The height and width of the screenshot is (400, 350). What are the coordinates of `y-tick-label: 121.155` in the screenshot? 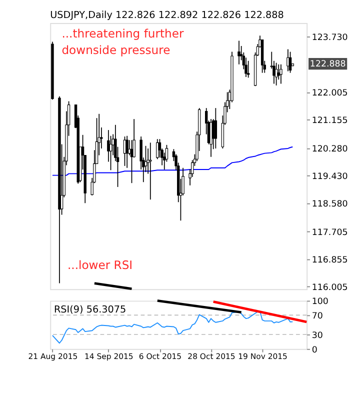 It's located at (330, 121).